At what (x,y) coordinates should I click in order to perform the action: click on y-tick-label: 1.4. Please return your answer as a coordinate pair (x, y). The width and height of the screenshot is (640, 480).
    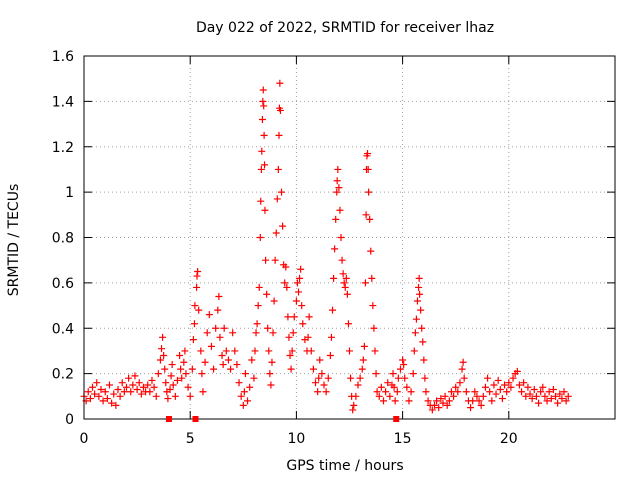
    Looking at the image, I should click on (63, 102).